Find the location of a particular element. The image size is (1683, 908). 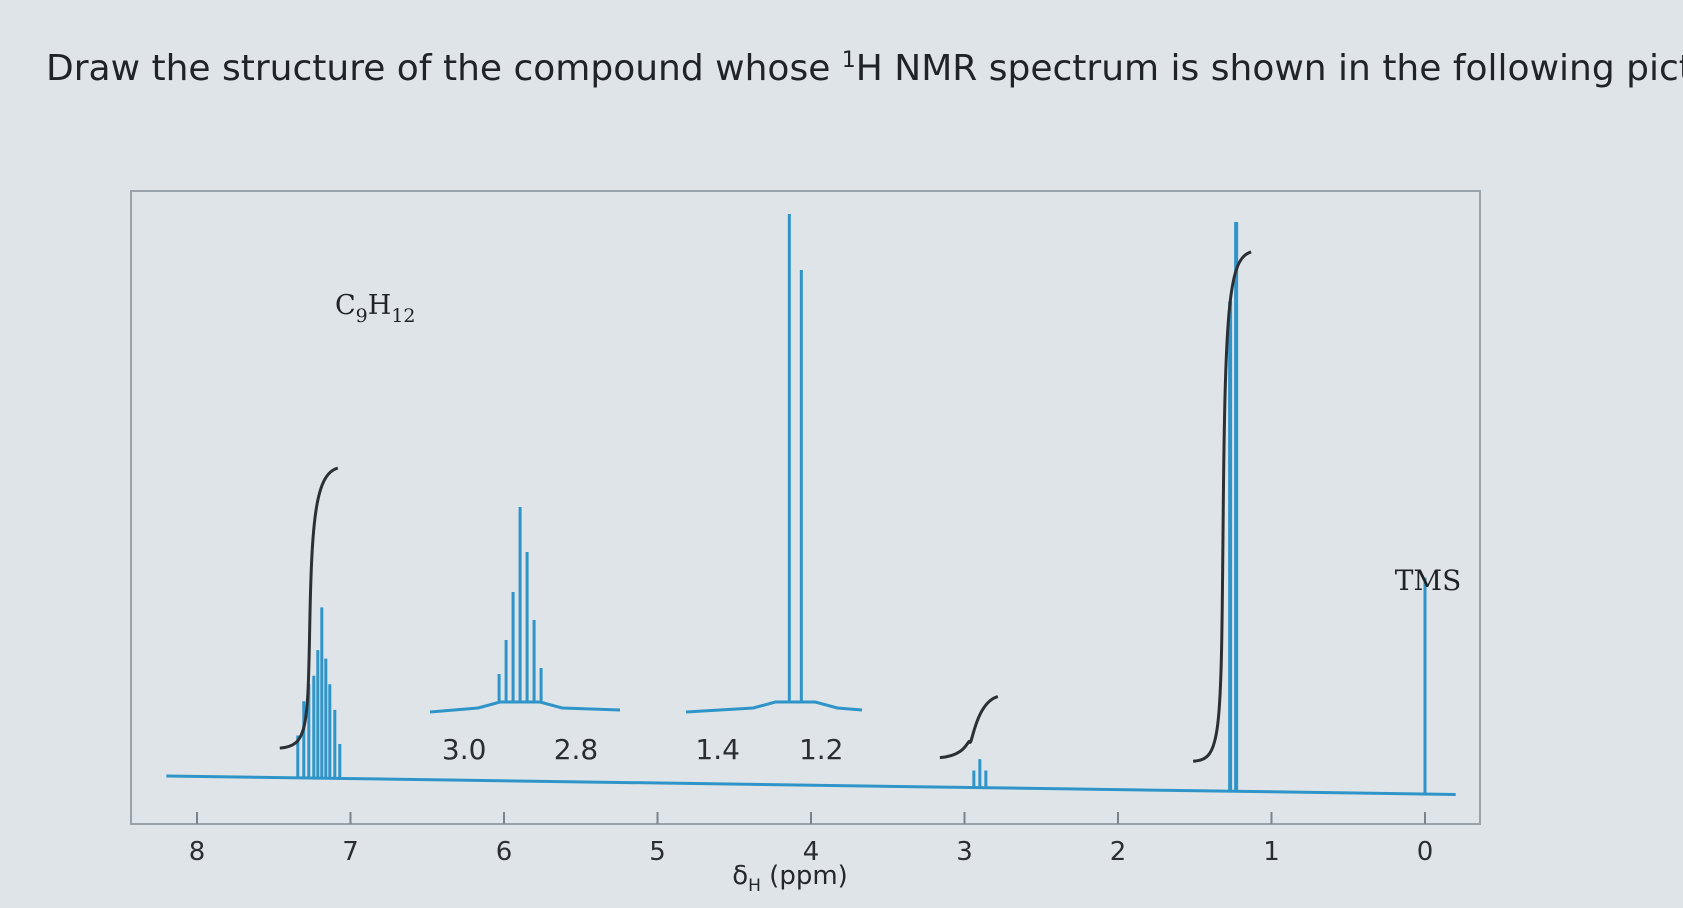

septet-inset-trace is located at coordinates (525, 707).